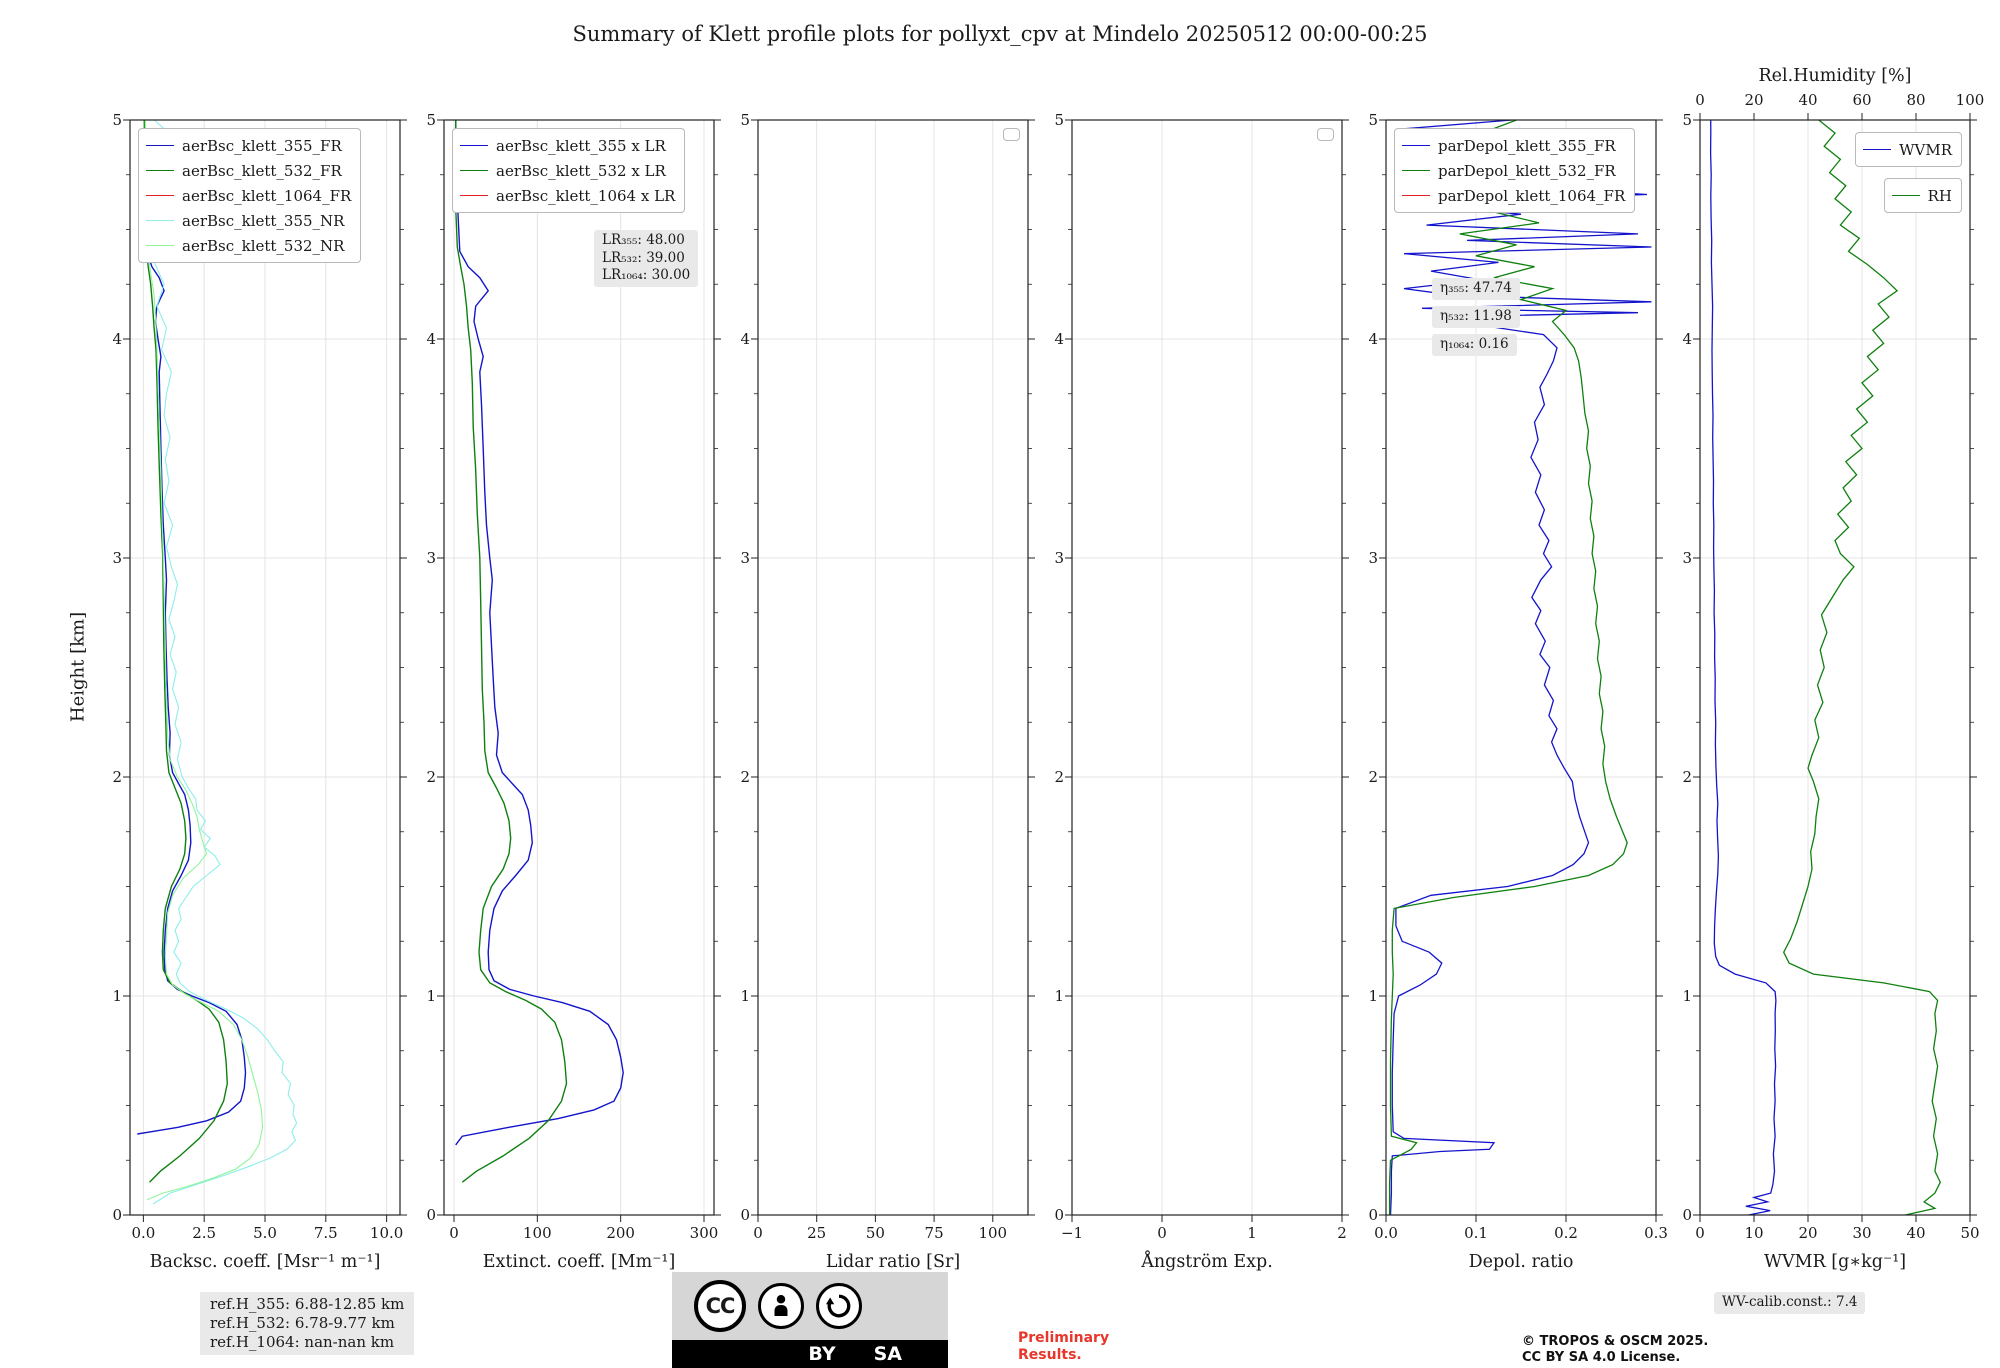 The height and width of the screenshot is (1368, 2000). Describe the element at coordinates (1373, 996) in the screenshot. I see `depol-ratio-ytick-1: 1` at that location.